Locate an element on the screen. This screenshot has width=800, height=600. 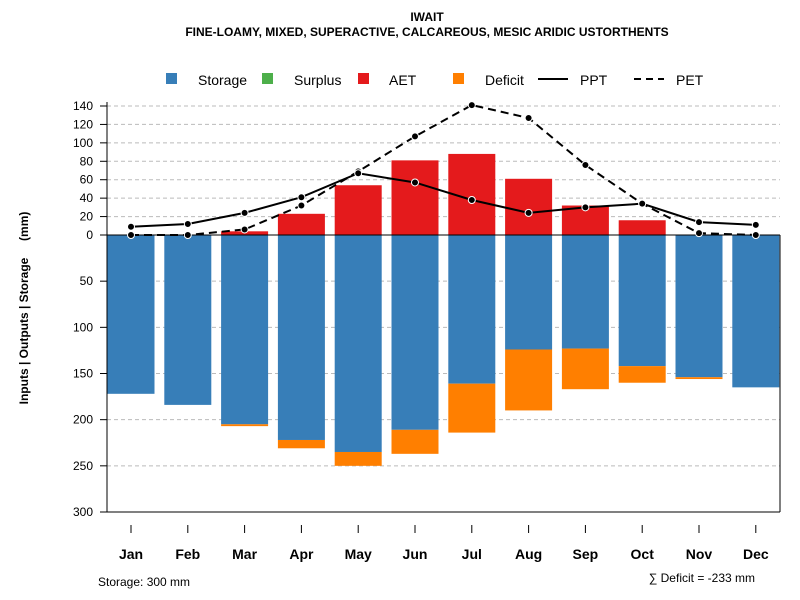
y-tick-label: 60 is located at coordinates (87, 180).